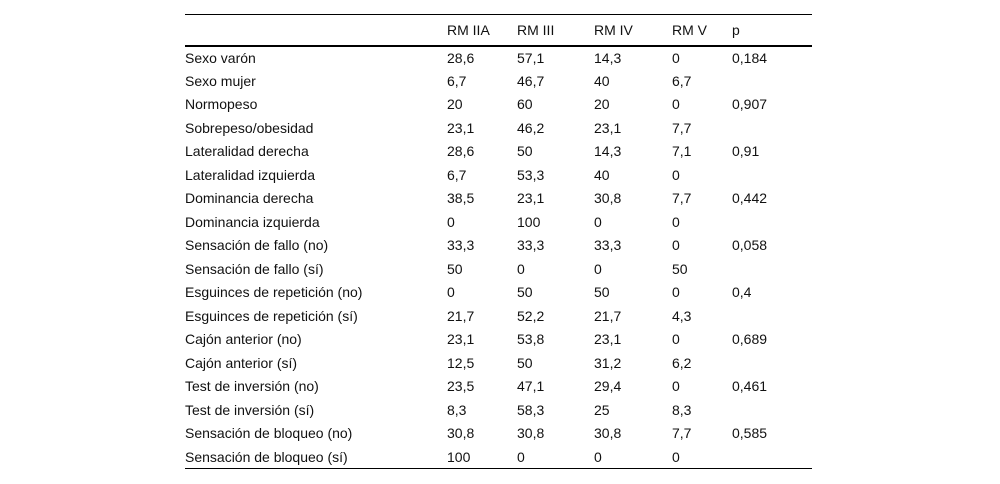  Describe the element at coordinates (461, 198) in the screenshot. I see `cell-value: 38,5` at that location.